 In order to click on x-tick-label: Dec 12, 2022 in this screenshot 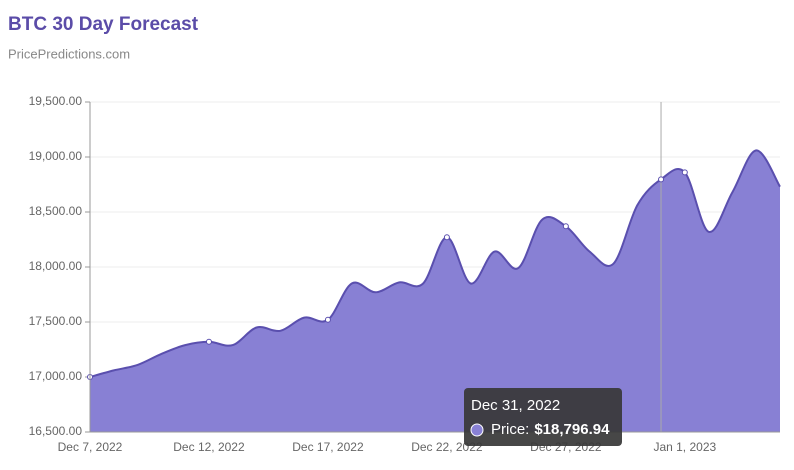, I will do `click(209, 447)`.